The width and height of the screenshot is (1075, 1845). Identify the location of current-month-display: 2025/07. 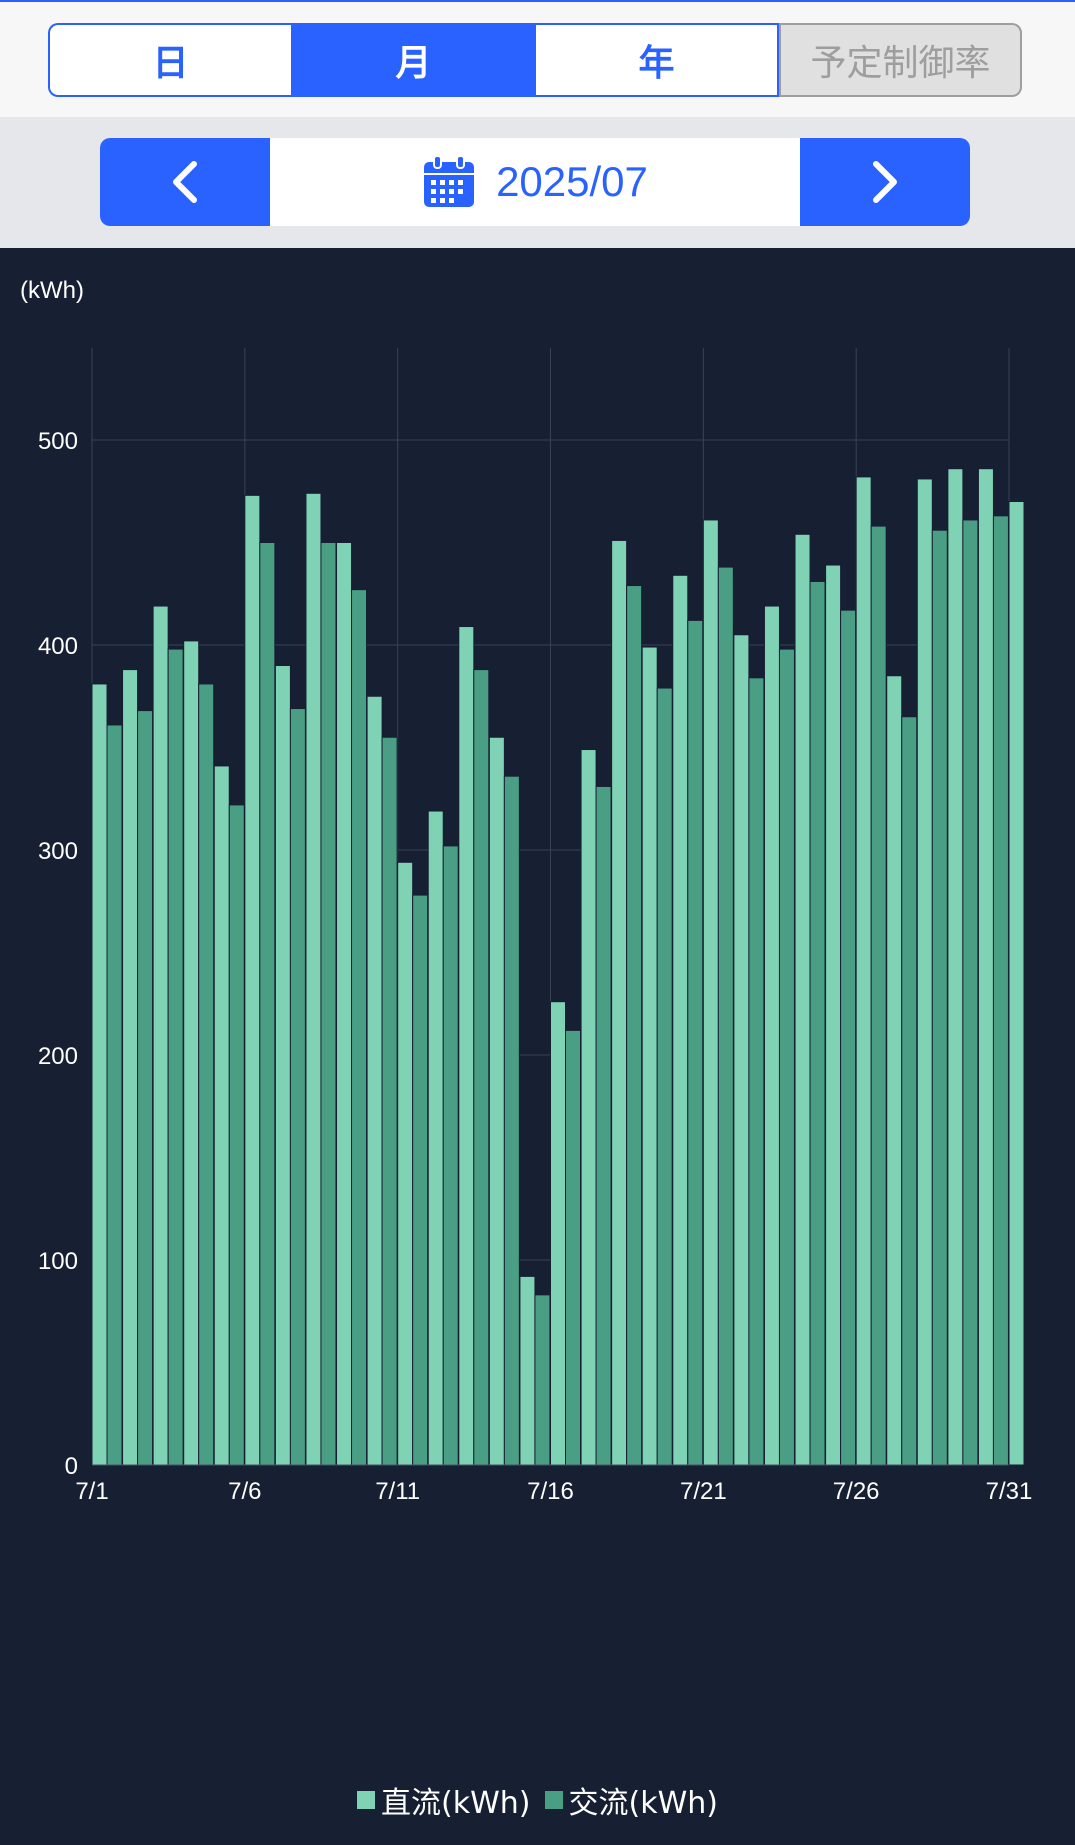
(535, 182).